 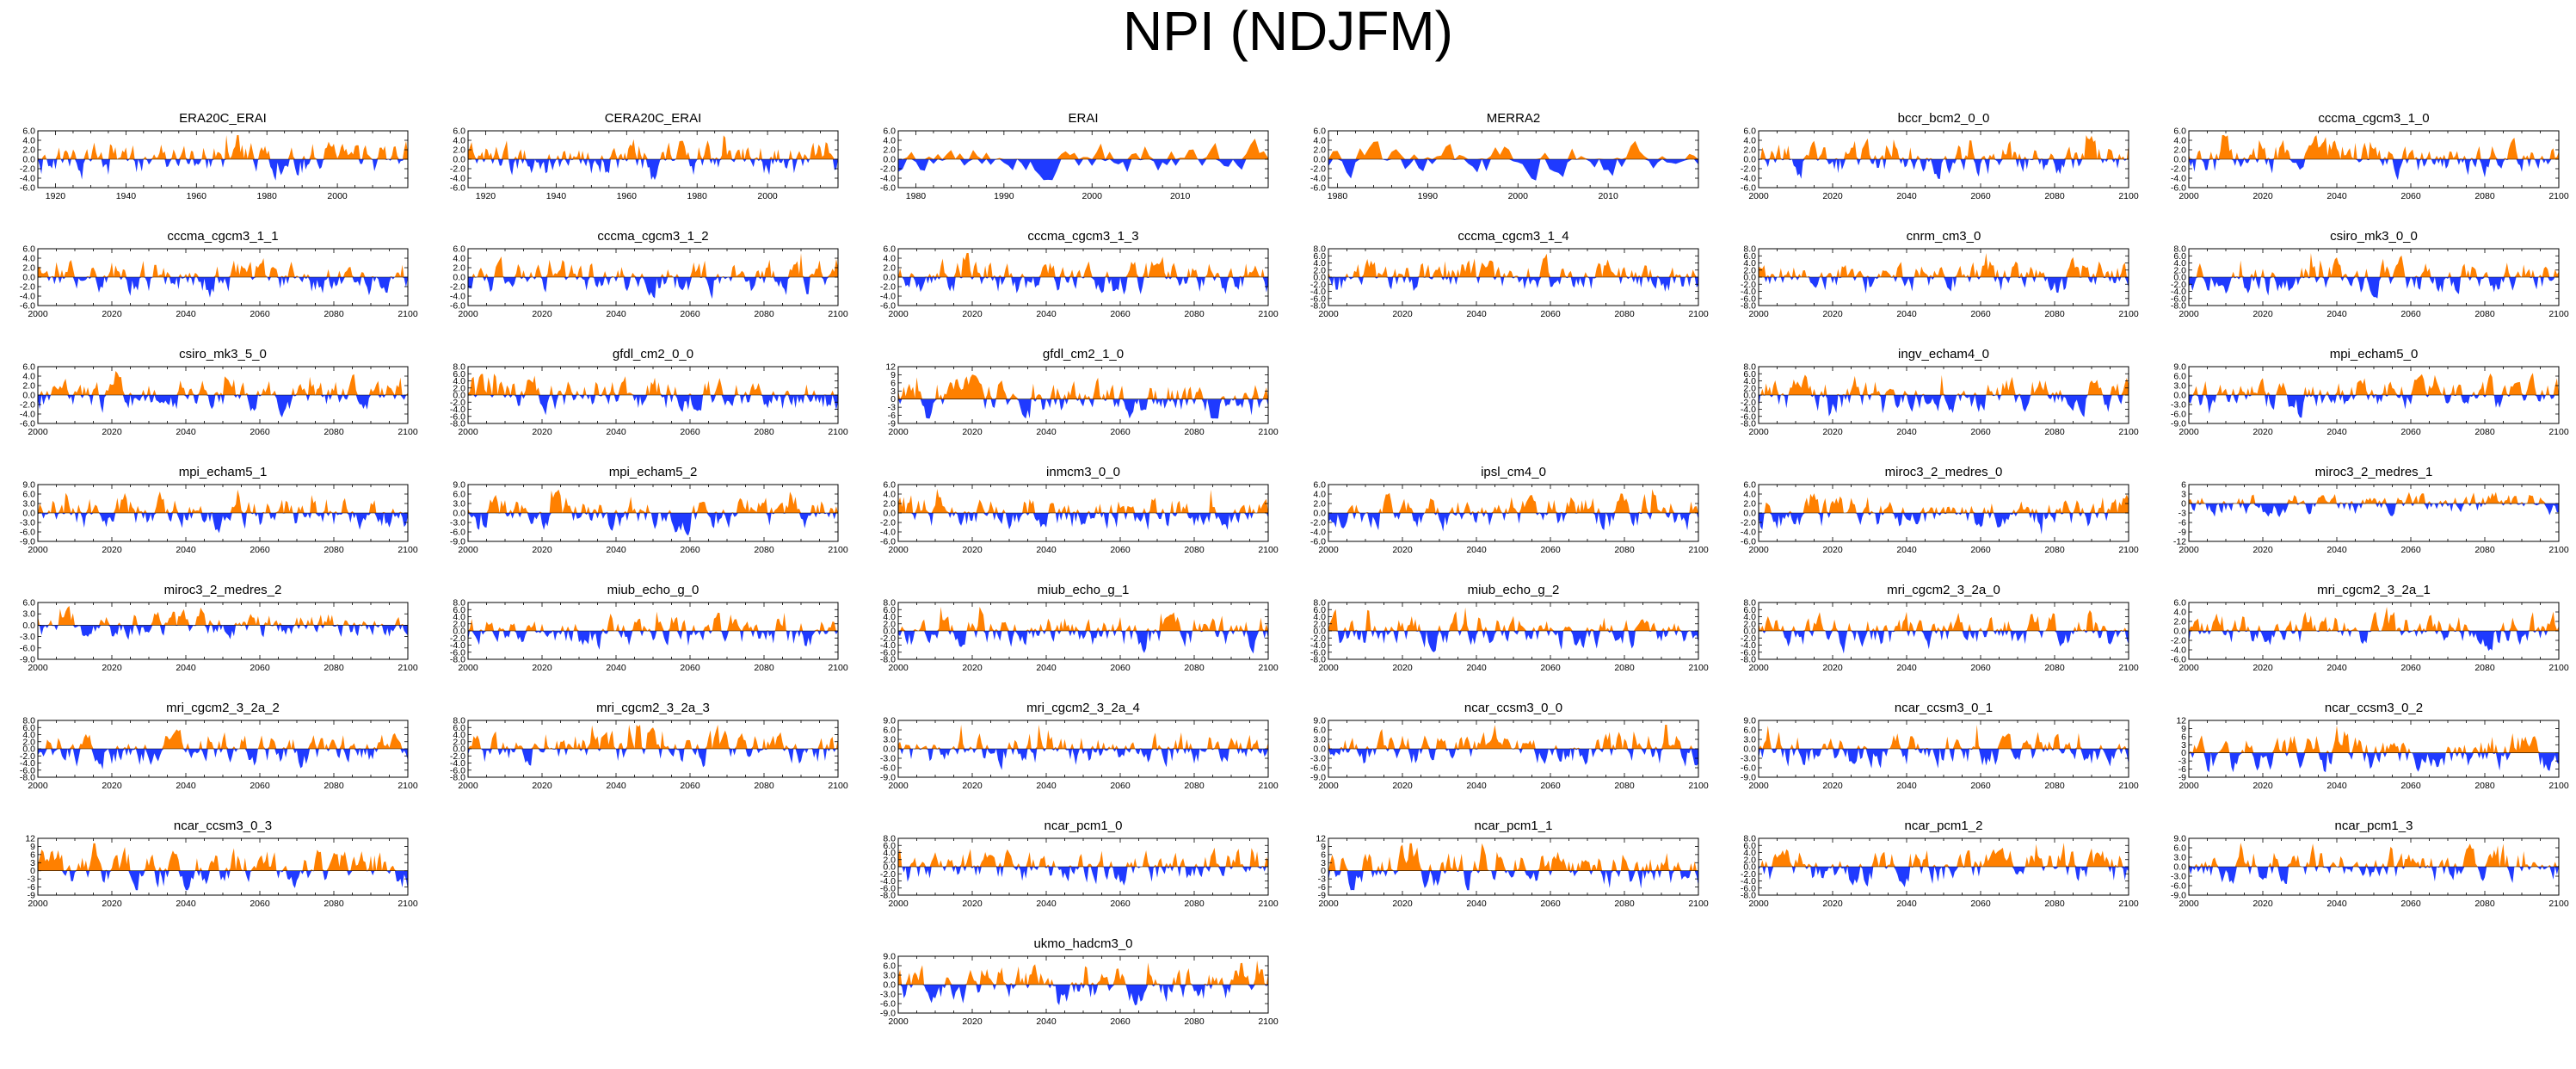 I want to click on y-tick-label: 9, so click(x=894, y=375).